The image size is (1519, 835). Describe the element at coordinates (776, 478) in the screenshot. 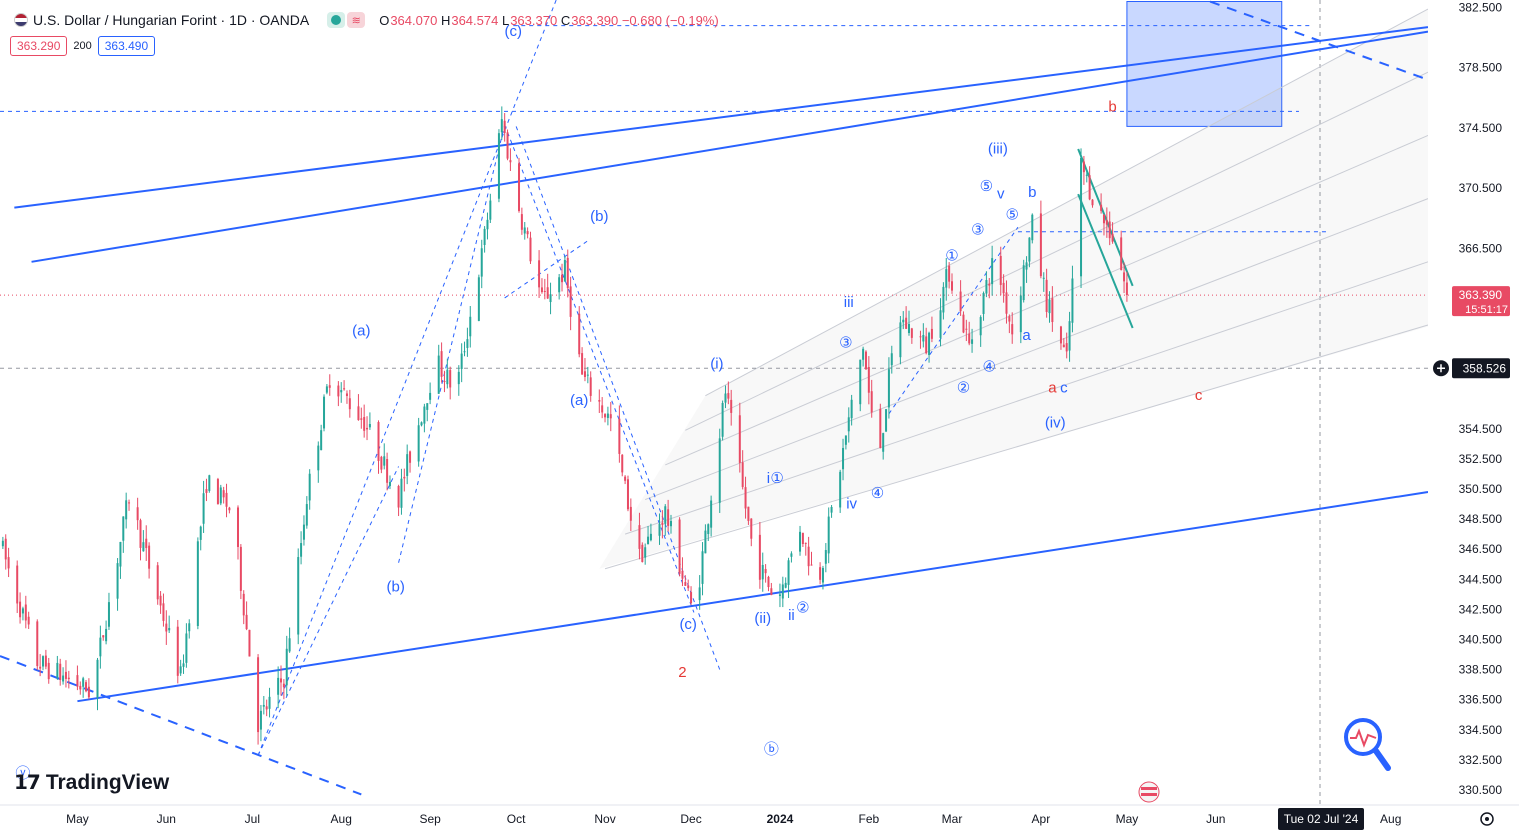

I see `wave-label: ①` at that location.